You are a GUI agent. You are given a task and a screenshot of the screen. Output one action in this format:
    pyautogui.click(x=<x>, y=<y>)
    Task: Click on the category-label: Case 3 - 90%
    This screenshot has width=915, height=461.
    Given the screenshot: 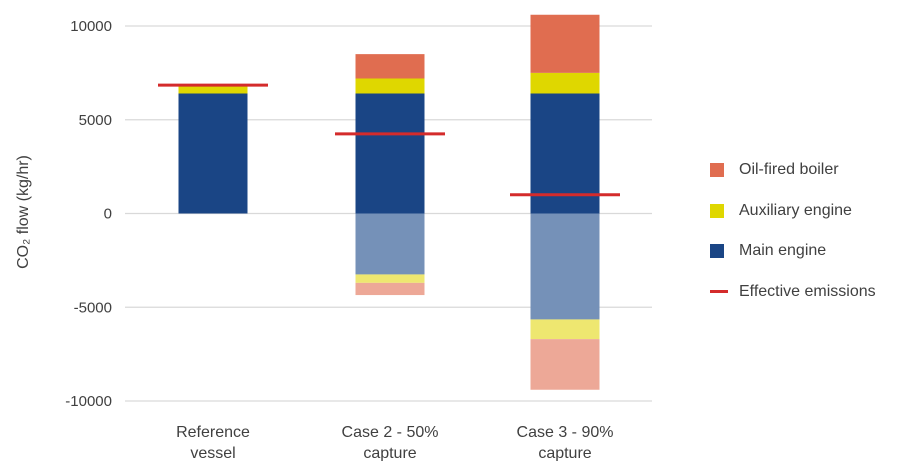 What is the action you would take?
    pyautogui.click(x=565, y=432)
    